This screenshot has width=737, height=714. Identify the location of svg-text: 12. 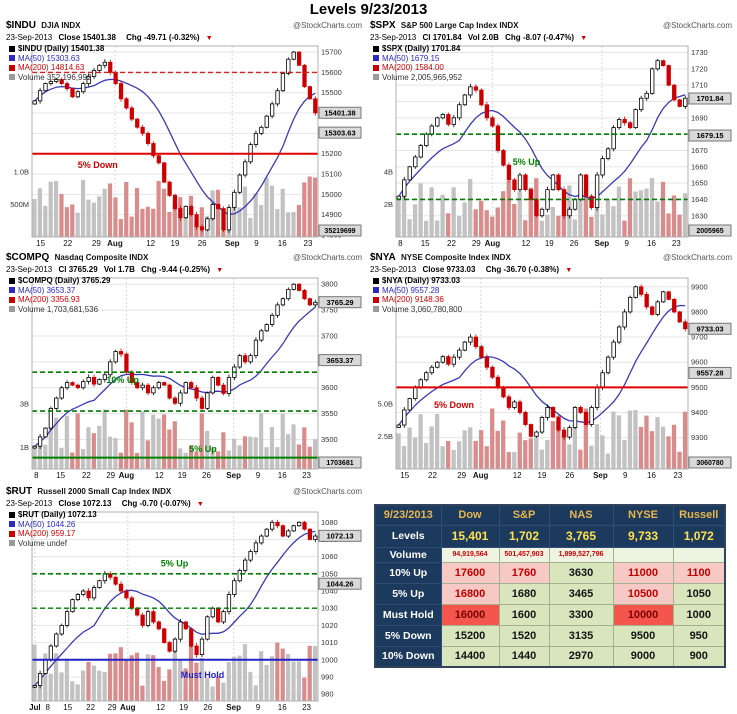
(517, 475).